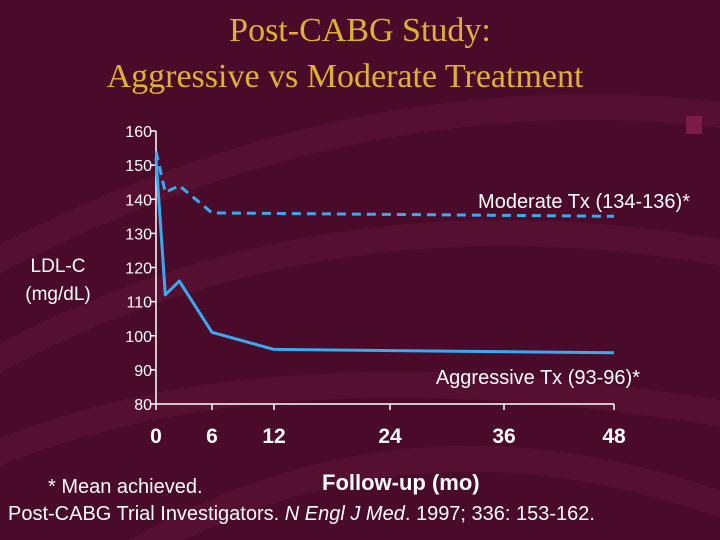 The height and width of the screenshot is (540, 720). I want to click on x-tick-label: 6, so click(212, 436).